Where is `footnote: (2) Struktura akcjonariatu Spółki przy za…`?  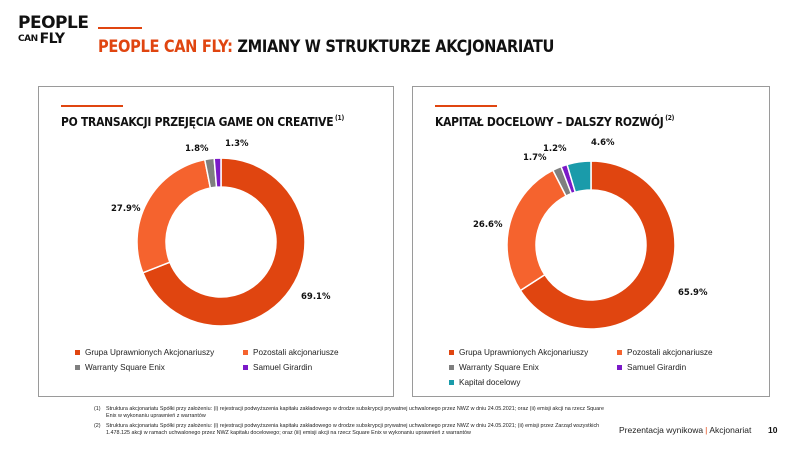
footnote: (2) Struktura akcjonariatu Spółki przy za… is located at coordinates (354, 430).